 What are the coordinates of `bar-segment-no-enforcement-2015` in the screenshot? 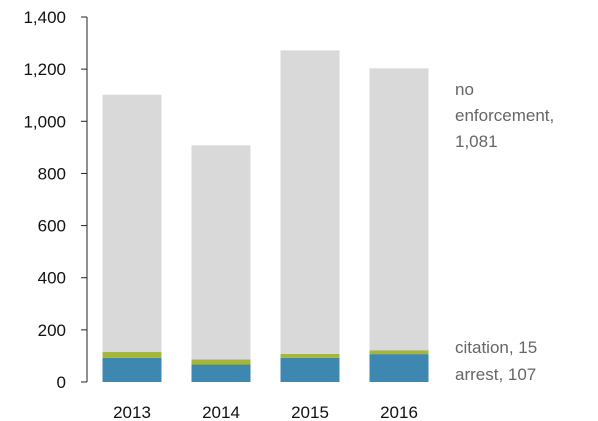 It's located at (310, 202).